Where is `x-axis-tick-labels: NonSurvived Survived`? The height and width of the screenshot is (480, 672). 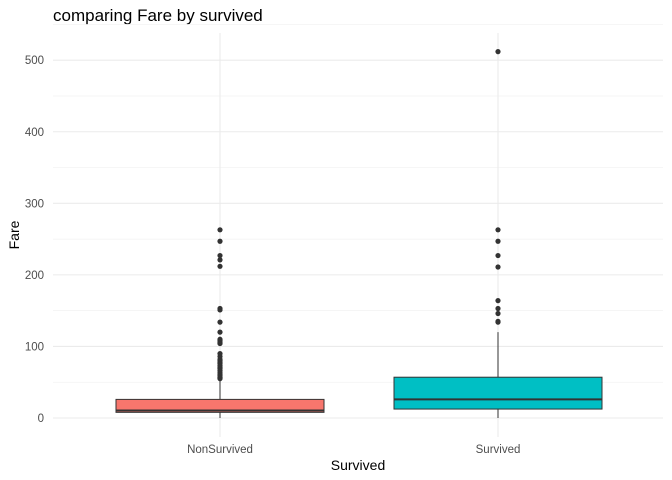
x-axis-tick-labels: NonSurvived Survived is located at coordinates (353, 450).